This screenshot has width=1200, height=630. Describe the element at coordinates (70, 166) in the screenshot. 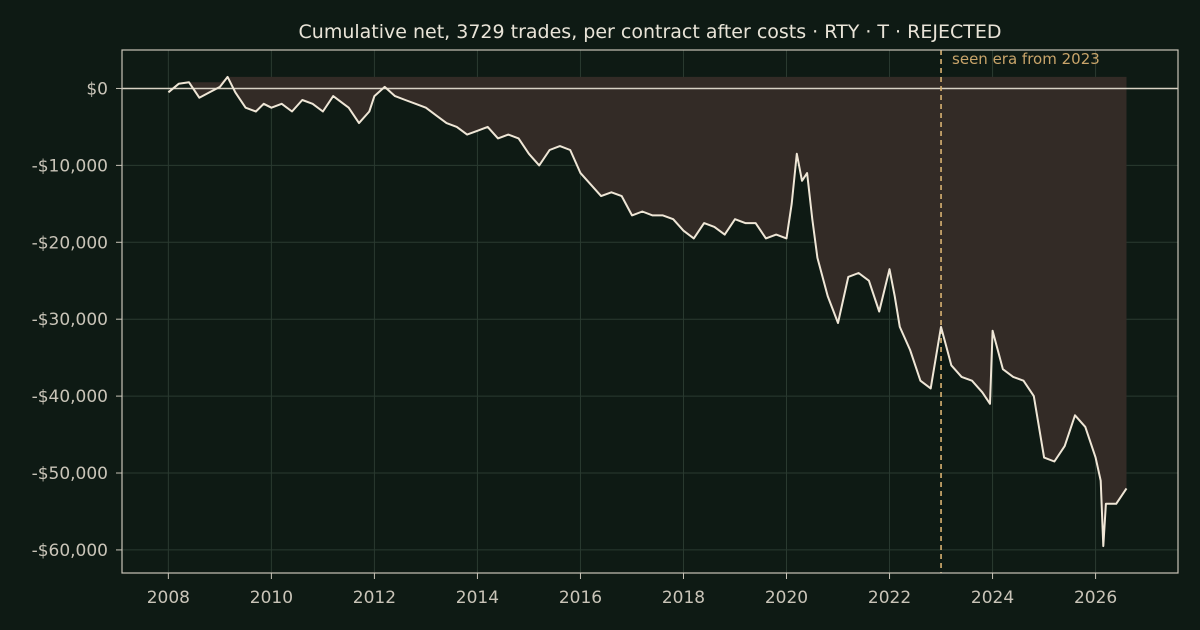

I see `y-tick-label: -$10,000` at that location.